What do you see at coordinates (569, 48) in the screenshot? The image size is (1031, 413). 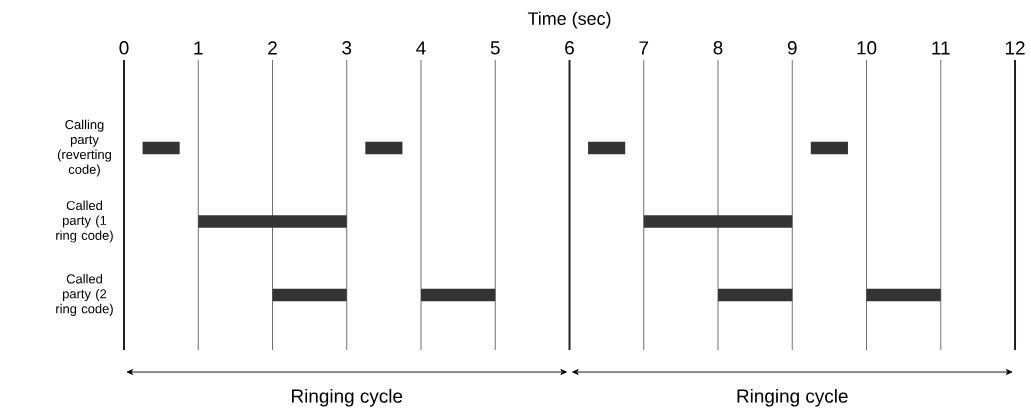 I see `x-tick-label: 6` at bounding box center [569, 48].